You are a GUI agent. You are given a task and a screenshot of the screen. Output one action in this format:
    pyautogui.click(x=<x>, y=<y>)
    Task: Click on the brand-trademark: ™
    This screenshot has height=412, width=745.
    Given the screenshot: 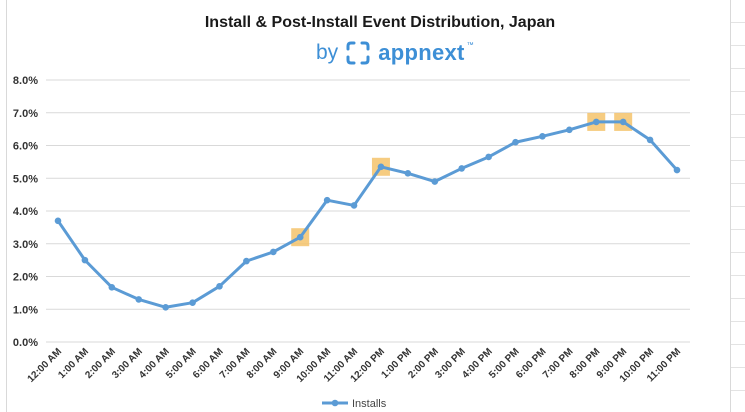 What is the action you would take?
    pyautogui.click(x=470, y=45)
    